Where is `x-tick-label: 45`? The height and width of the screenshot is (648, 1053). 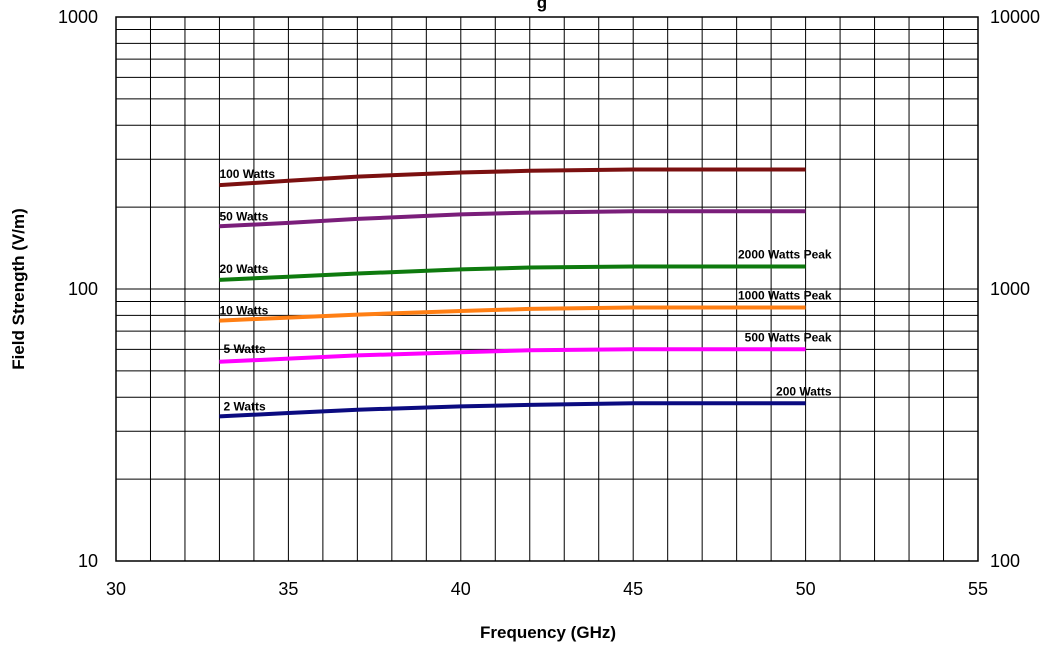
x-tick-label: 45 is located at coordinates (633, 589).